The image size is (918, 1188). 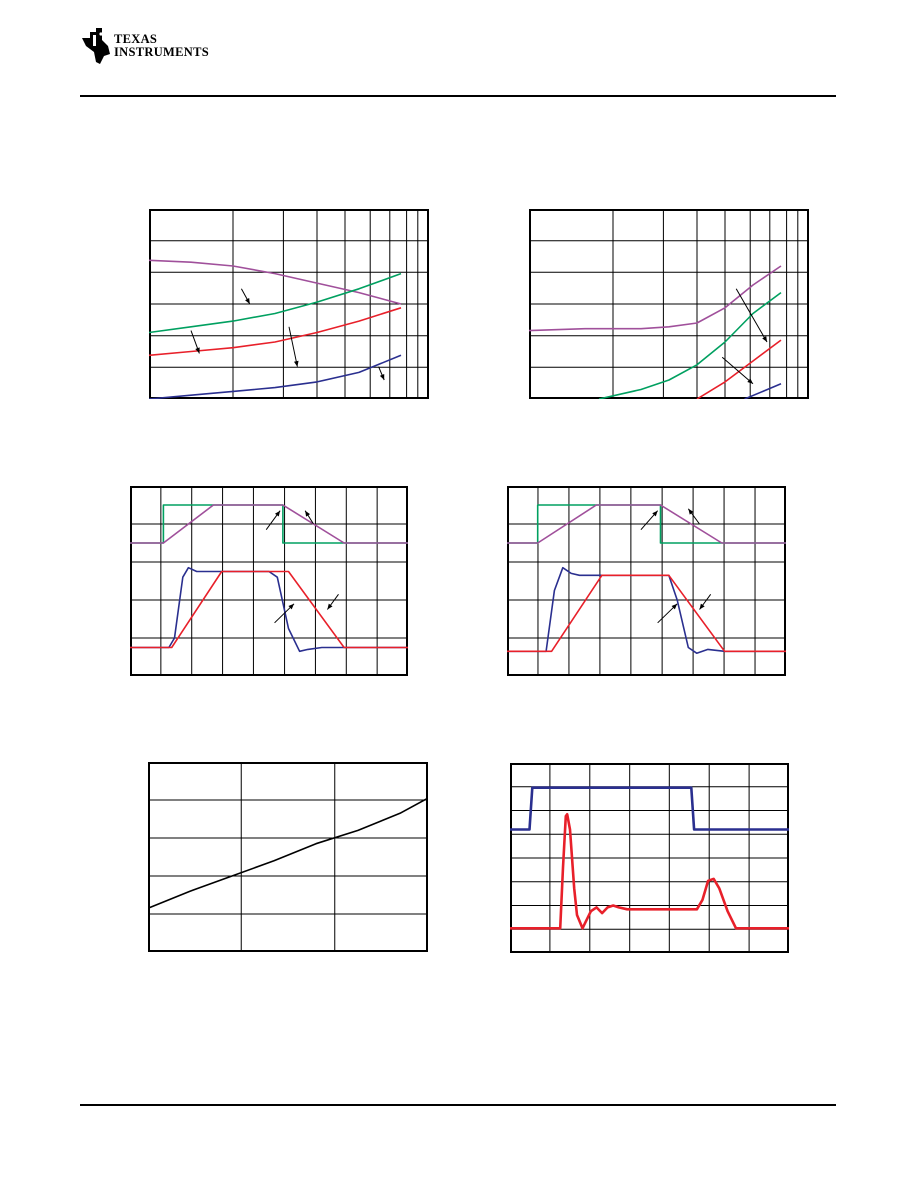 I want to click on footer-rule, so click(x=458, y=1105).